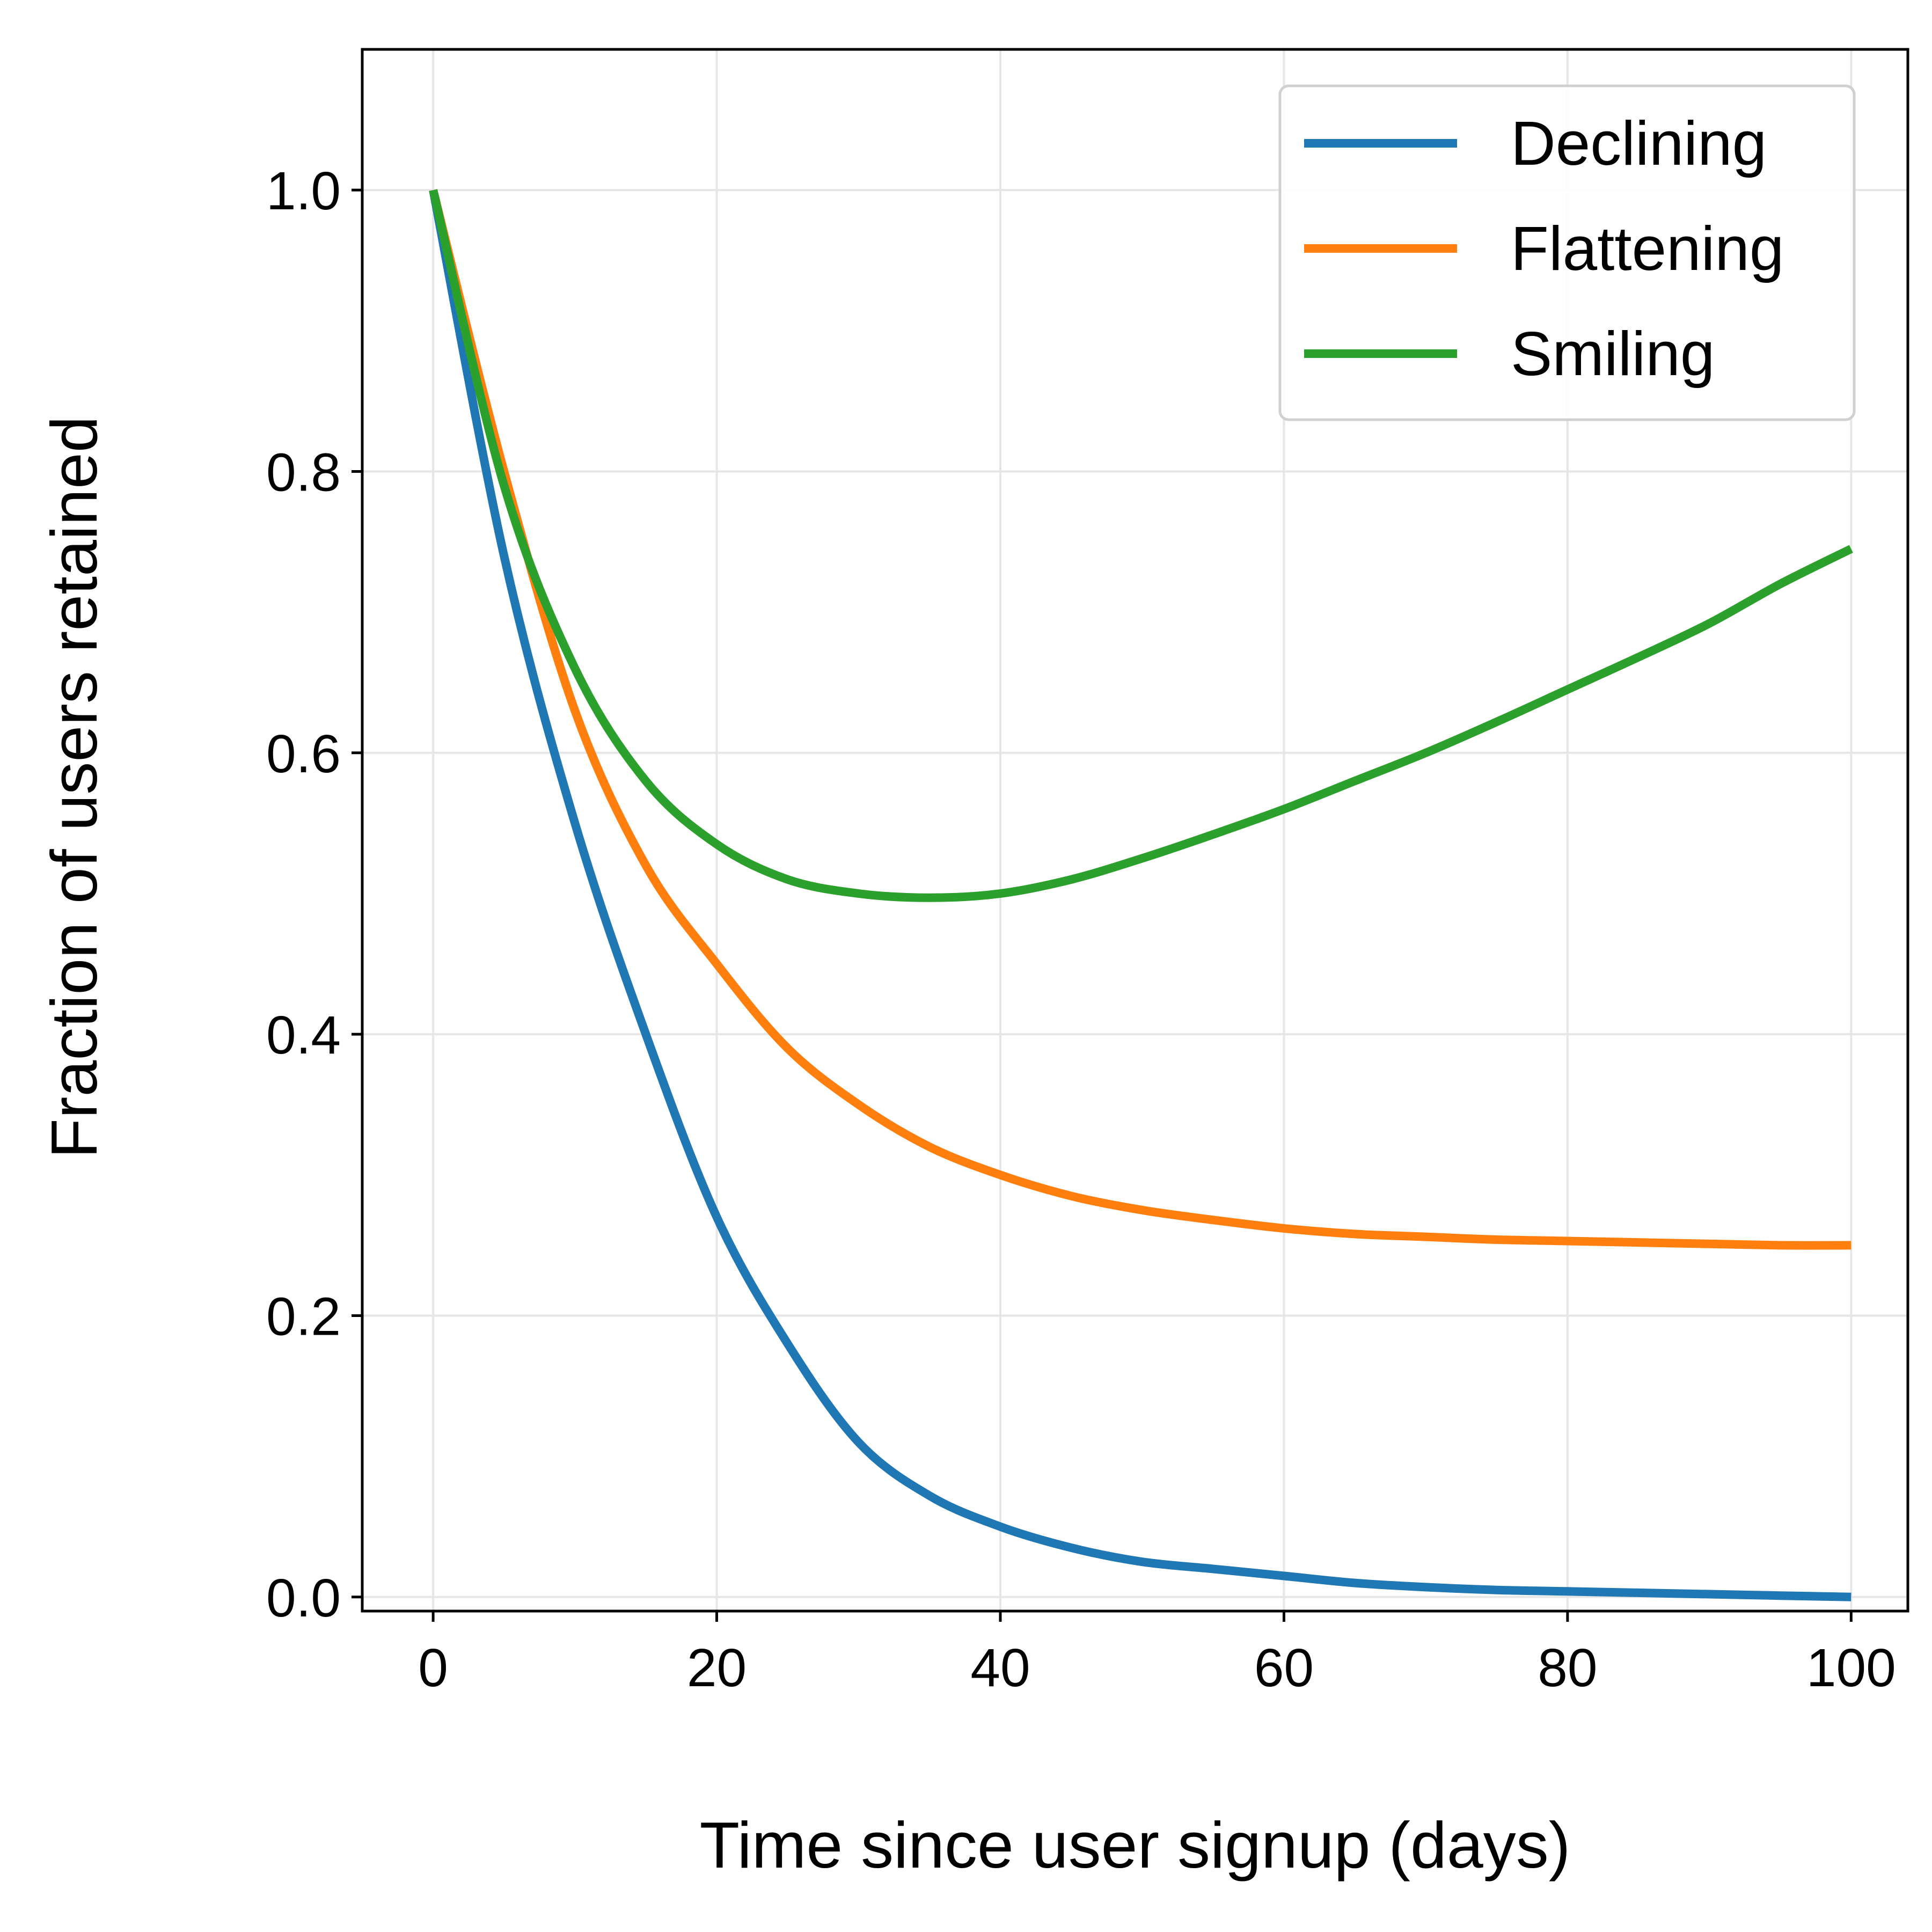  What do you see at coordinates (1647, 248) in the screenshot?
I see `legend-label-flattening: Flattening` at bounding box center [1647, 248].